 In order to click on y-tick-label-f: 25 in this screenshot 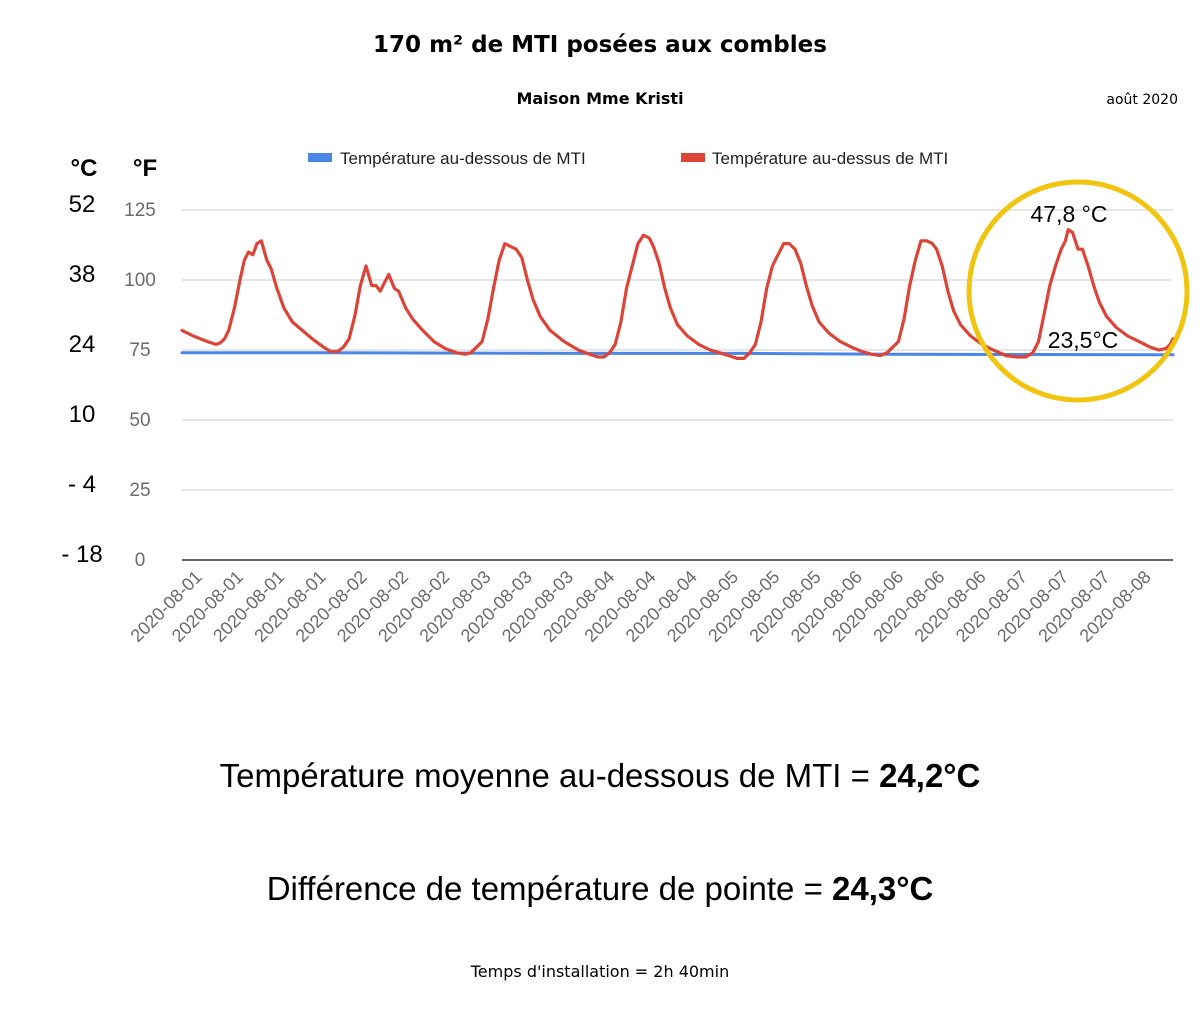, I will do `click(139, 490)`.